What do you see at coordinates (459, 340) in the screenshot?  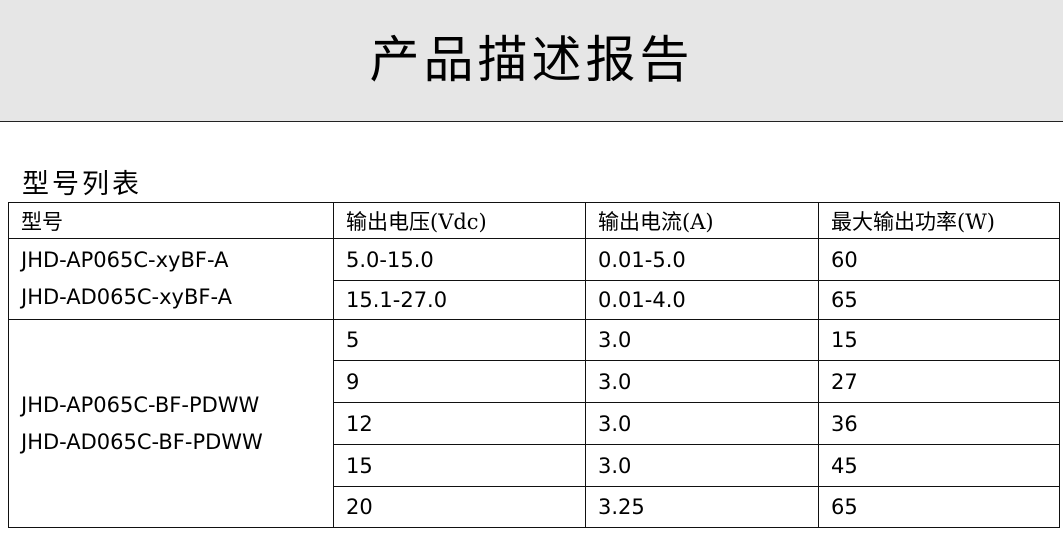 I see `voltage-cell: 5` at bounding box center [459, 340].